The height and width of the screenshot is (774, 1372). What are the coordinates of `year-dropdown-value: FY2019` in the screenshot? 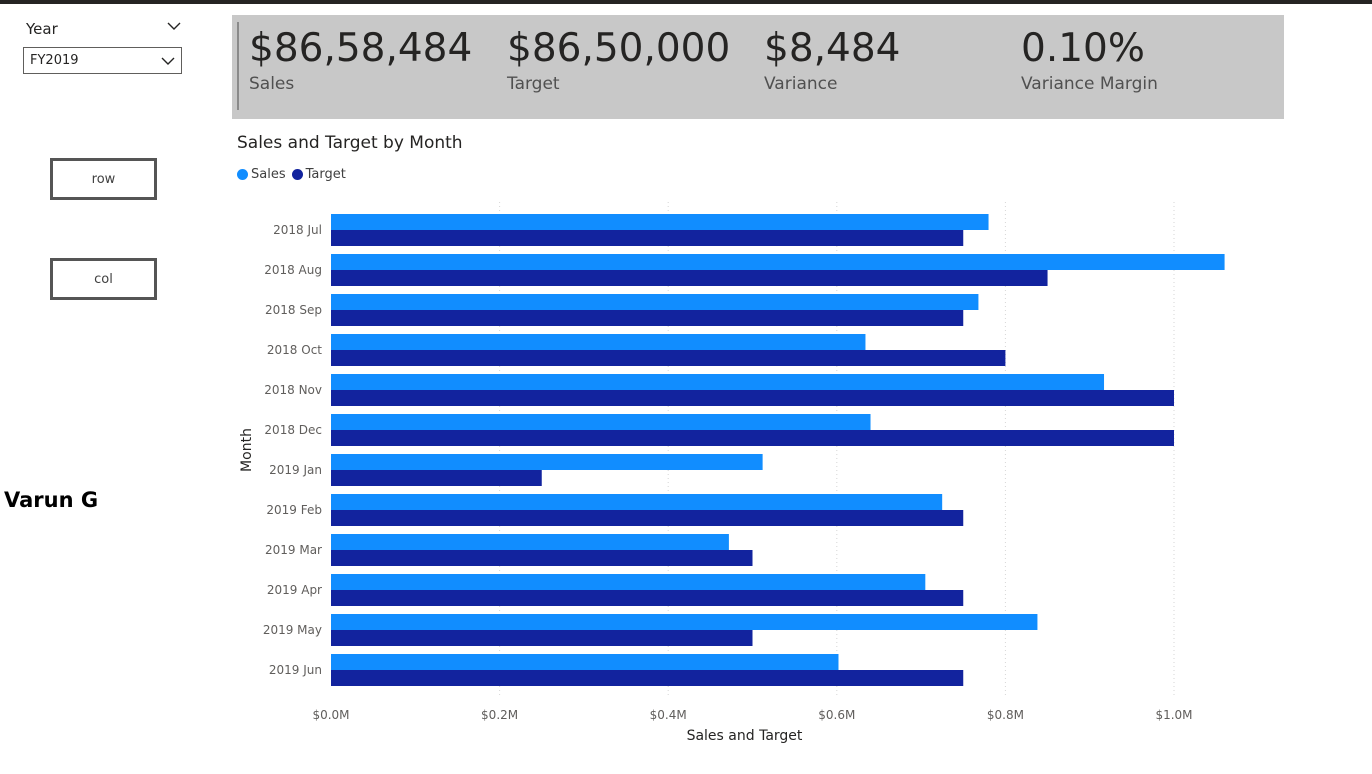 It's located at (54, 60).